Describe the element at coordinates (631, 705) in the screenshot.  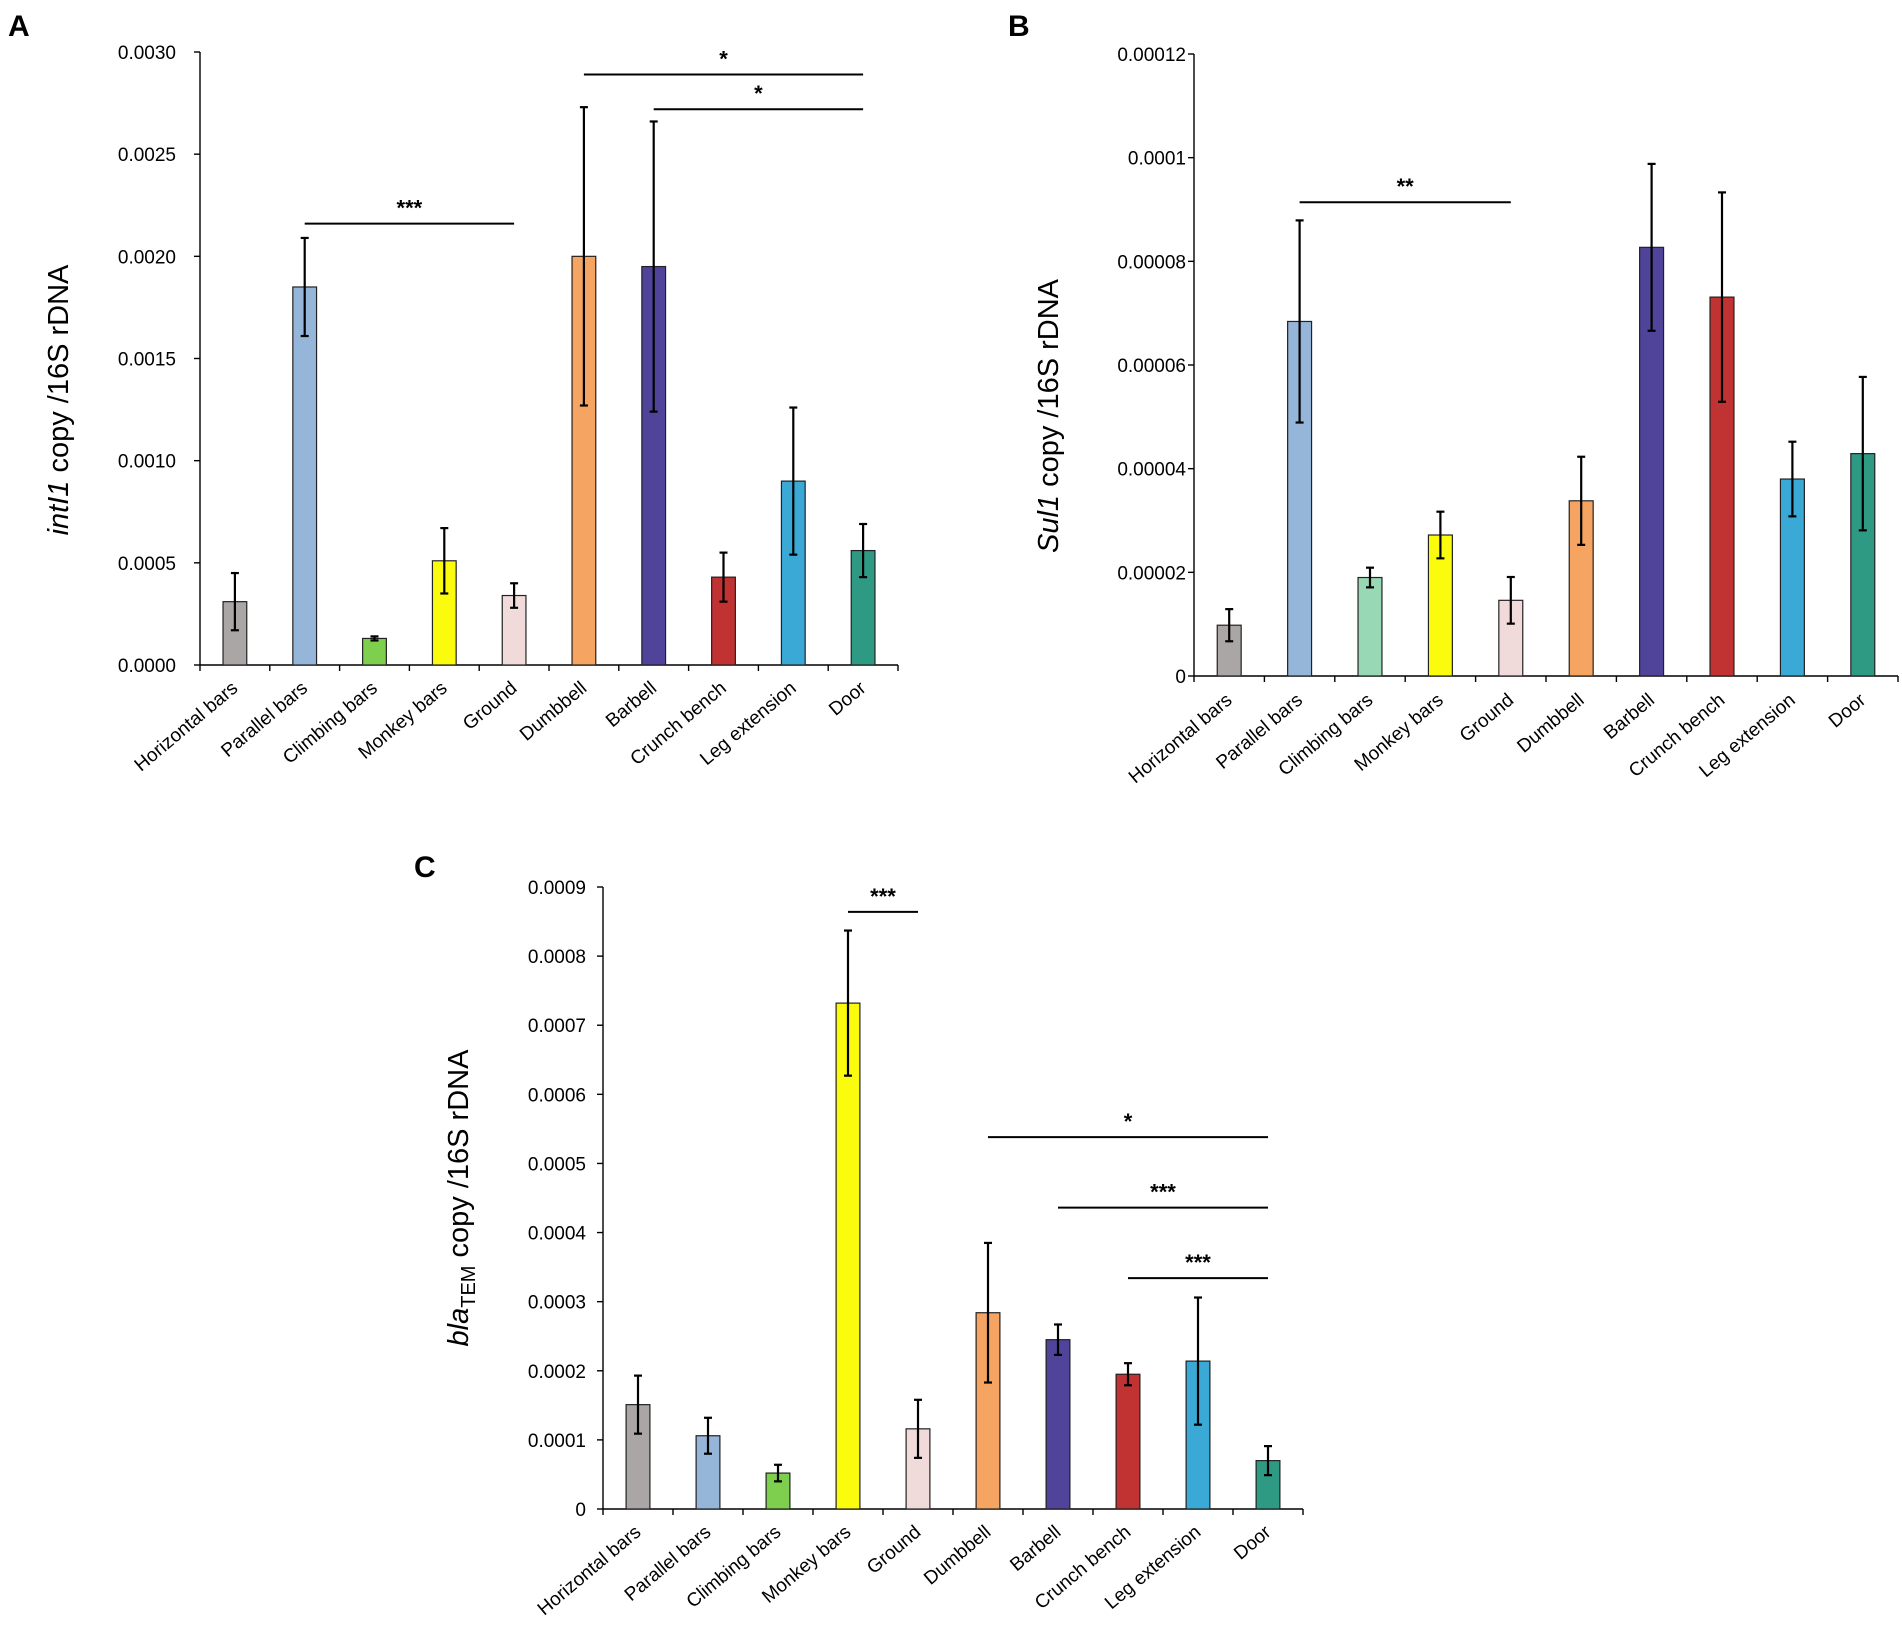
I see `panel-a-category-label: Barbell` at that location.